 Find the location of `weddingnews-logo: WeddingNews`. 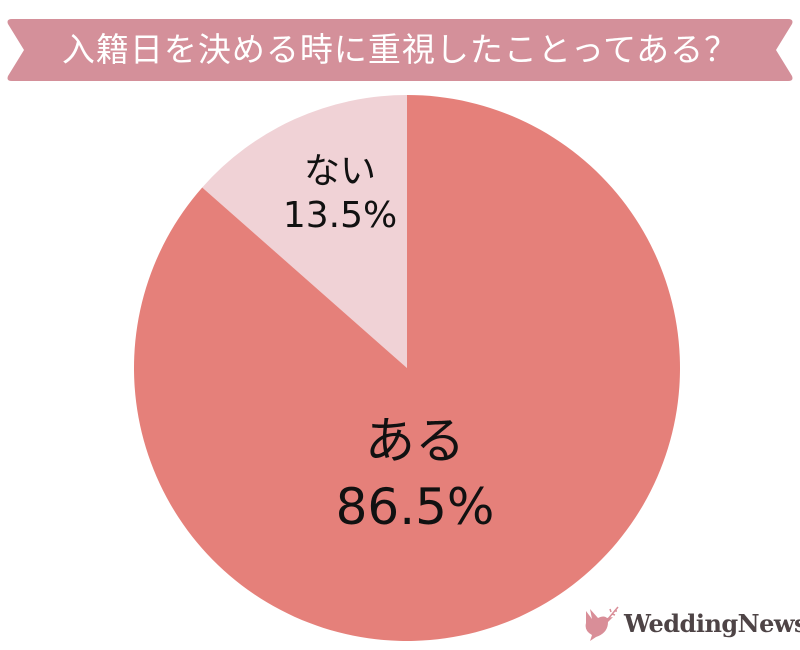

weddingnews-logo: WeddingNews is located at coordinates (690, 623).